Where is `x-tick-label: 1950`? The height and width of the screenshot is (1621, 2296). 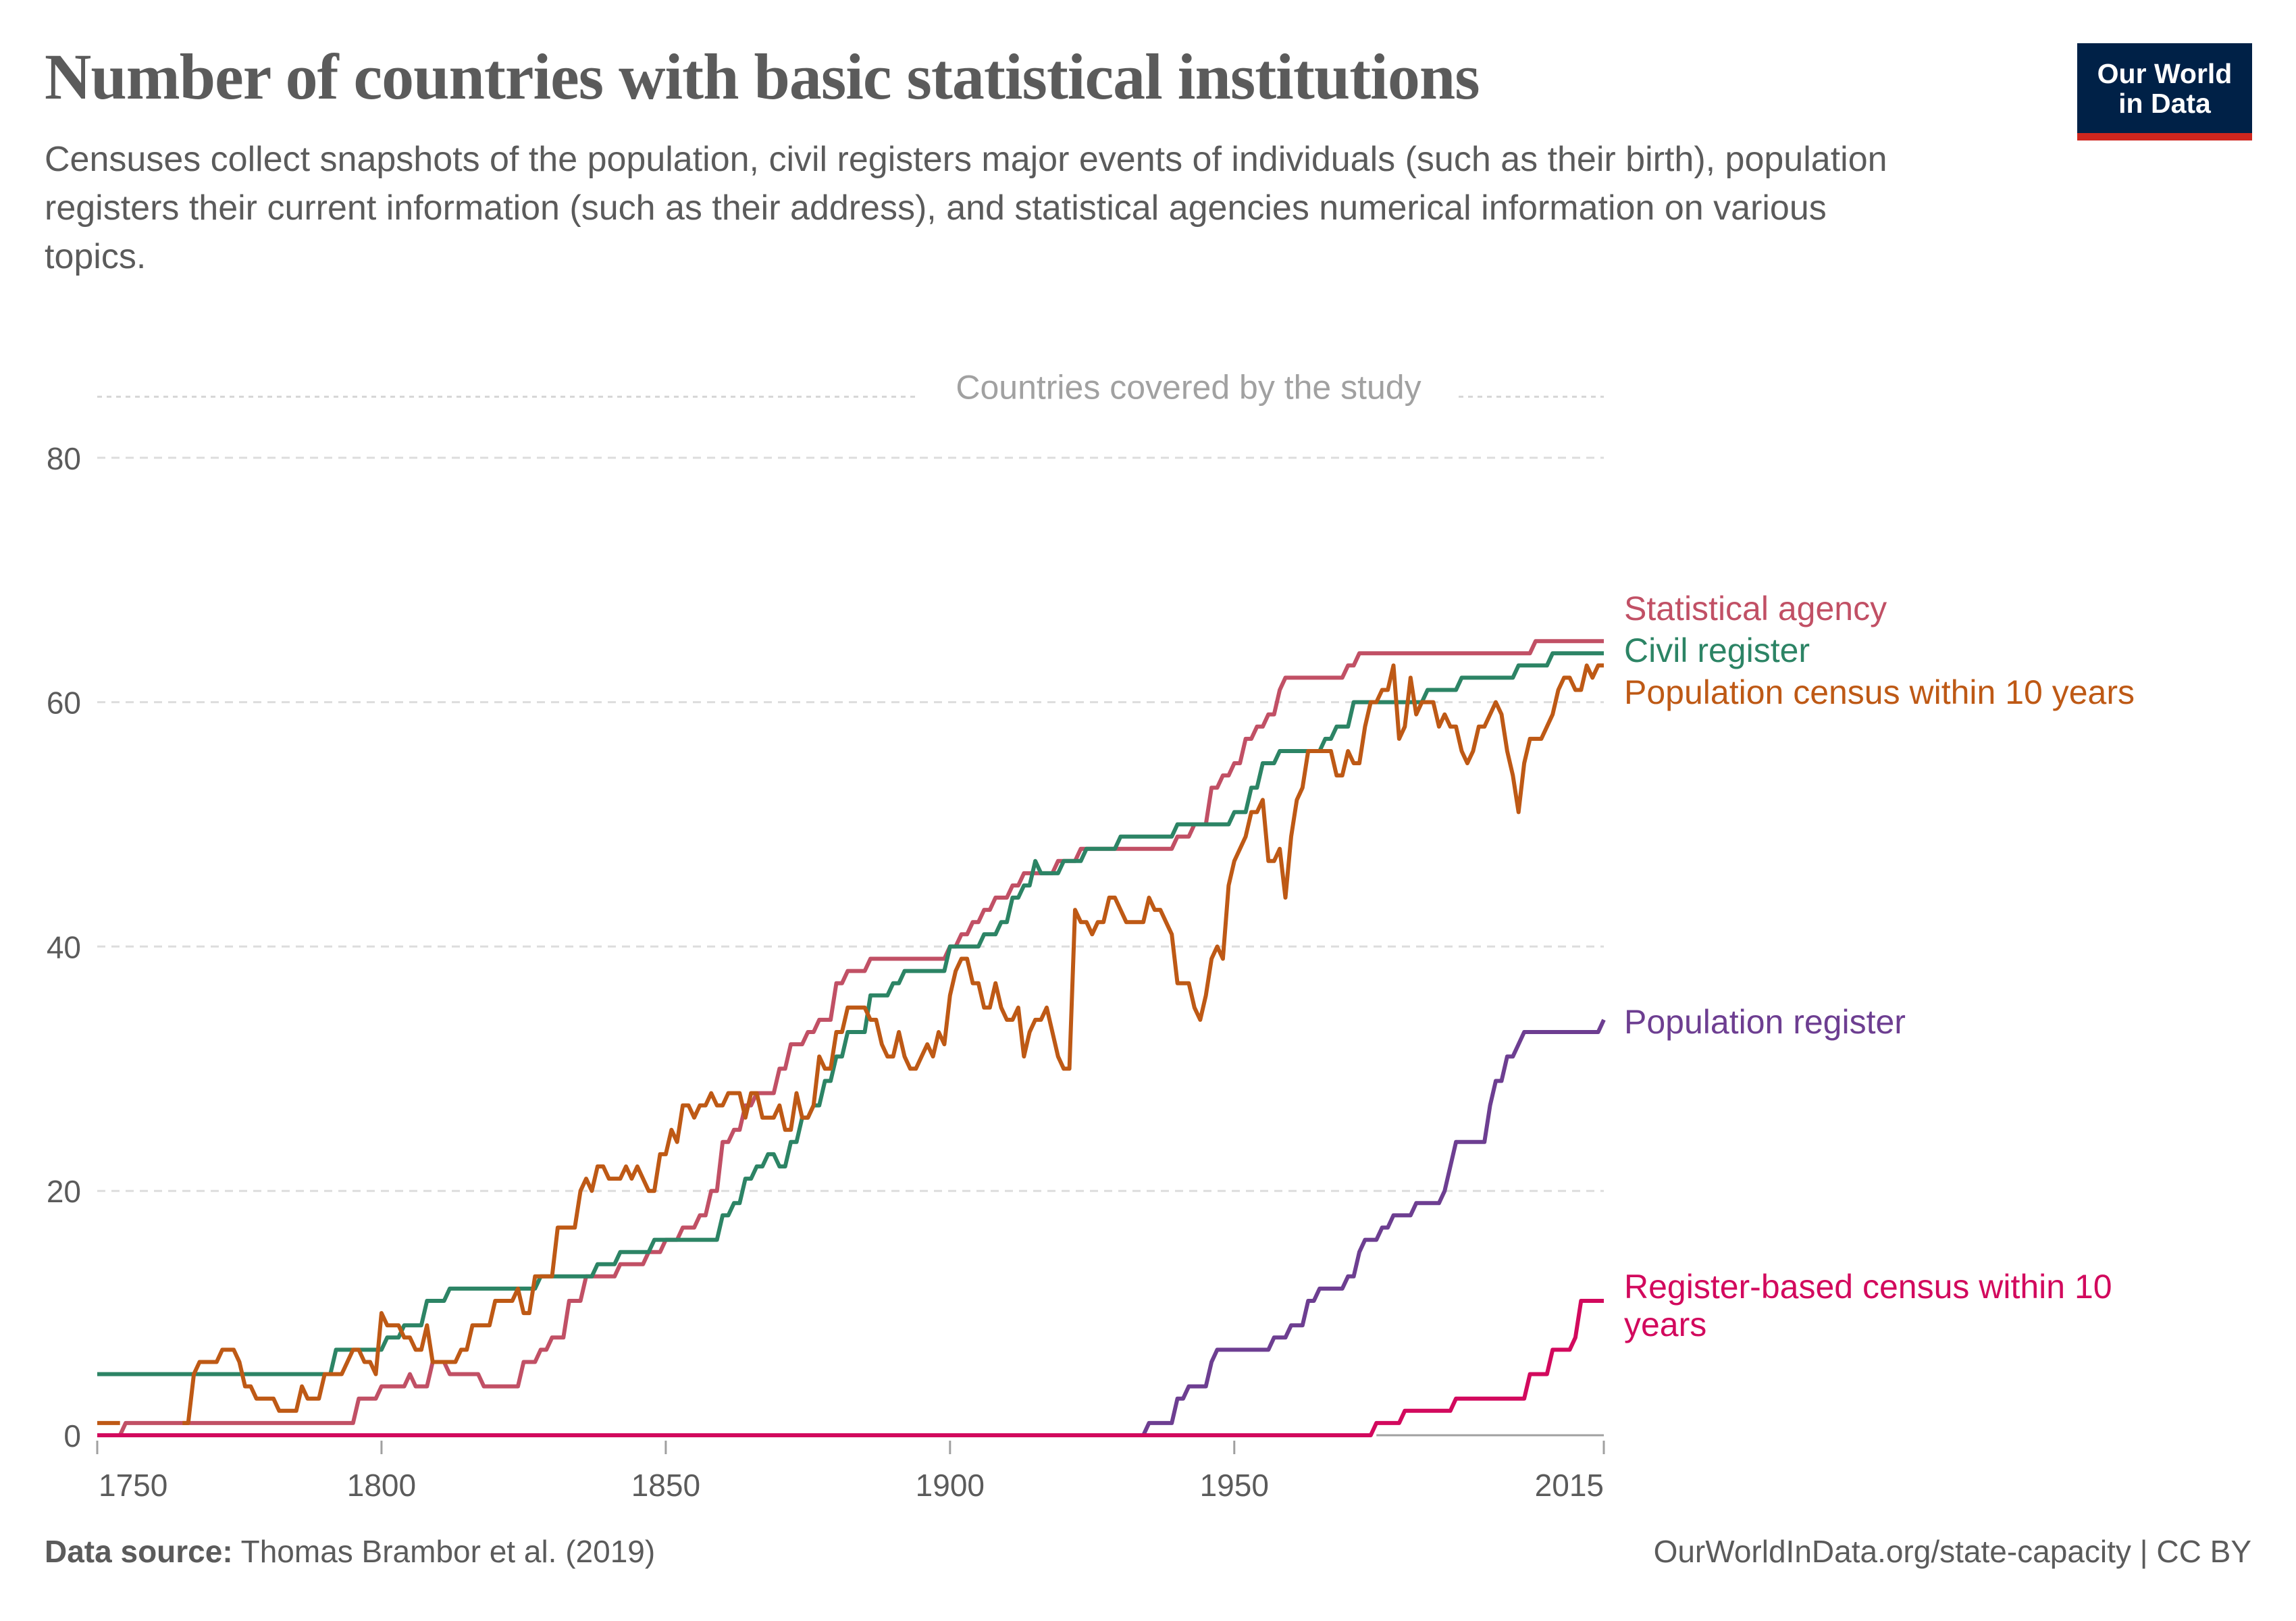
x-tick-label: 1950 is located at coordinates (1234, 1485).